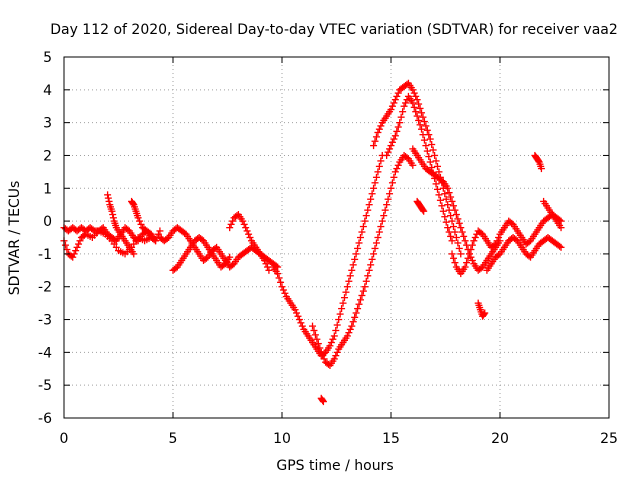  What do you see at coordinates (47, 91) in the screenshot?
I see `y-tick-label: 4` at bounding box center [47, 91].